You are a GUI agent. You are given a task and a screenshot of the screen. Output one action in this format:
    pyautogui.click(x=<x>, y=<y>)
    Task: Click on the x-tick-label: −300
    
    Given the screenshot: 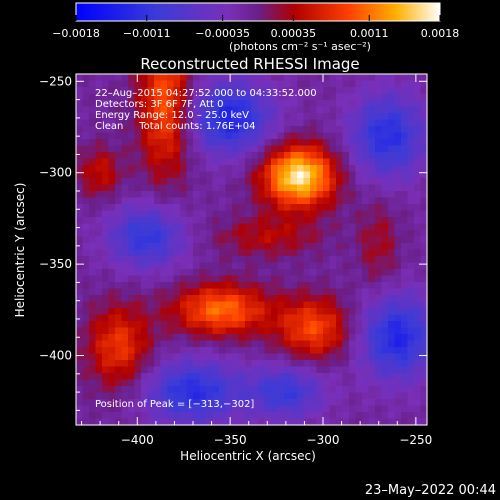 What is the action you would take?
    pyautogui.click(x=323, y=440)
    